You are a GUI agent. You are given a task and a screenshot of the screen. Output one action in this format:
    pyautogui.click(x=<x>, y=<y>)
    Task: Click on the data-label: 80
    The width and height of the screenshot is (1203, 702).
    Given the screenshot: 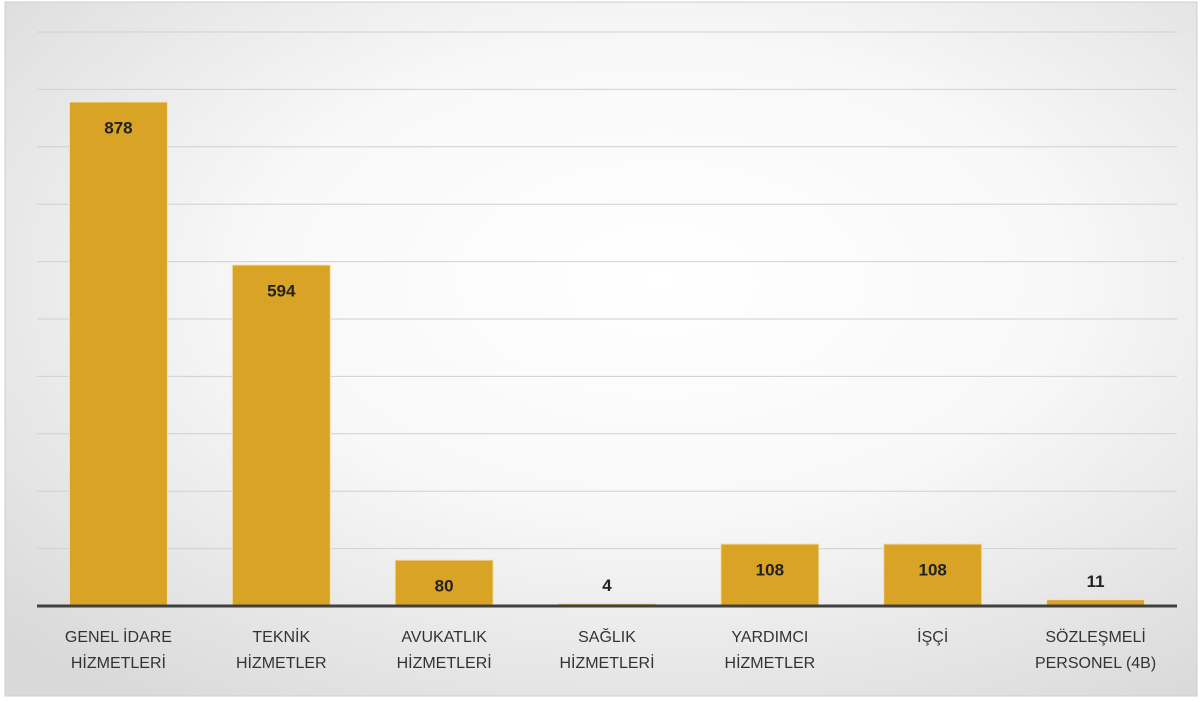 What is the action you would take?
    pyautogui.click(x=444, y=586)
    